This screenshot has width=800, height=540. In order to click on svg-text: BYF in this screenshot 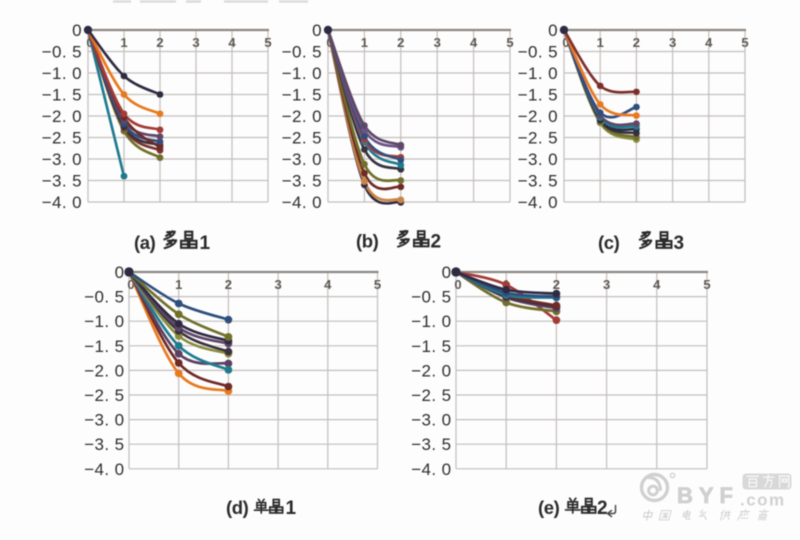, I will do `click(708, 495)`.